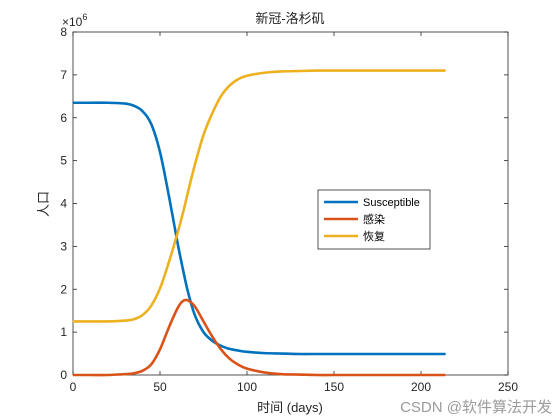 The width and height of the screenshot is (560, 420). What do you see at coordinates (290, 407) in the screenshot?
I see `x-axis-label: 时间 (days)` at bounding box center [290, 407].